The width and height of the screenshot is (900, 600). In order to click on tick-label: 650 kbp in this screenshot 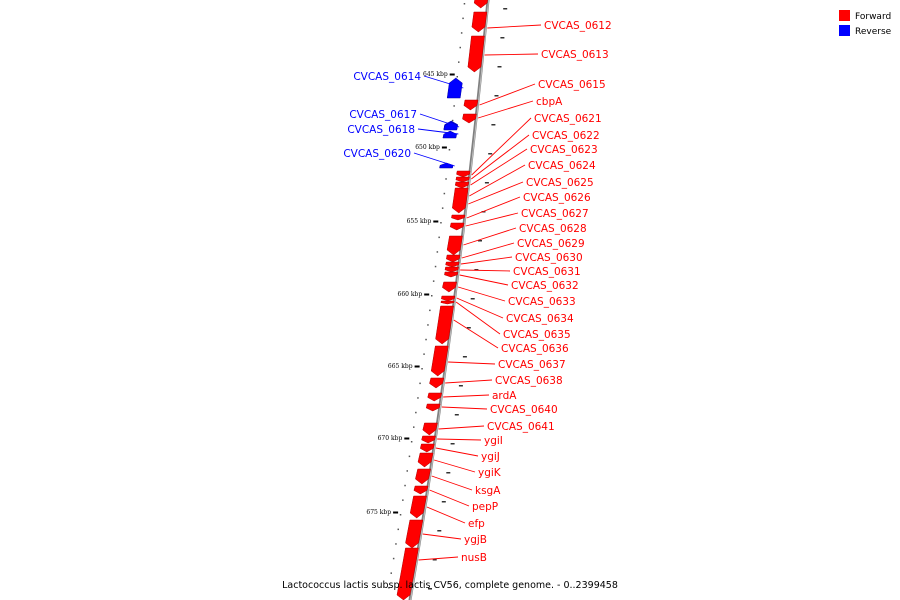, I will do `click(427, 147)`.